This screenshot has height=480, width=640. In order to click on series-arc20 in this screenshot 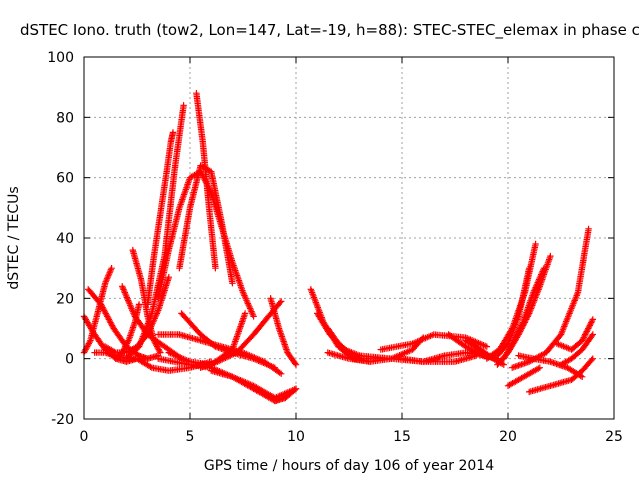, I will do `click(254, 384)`.